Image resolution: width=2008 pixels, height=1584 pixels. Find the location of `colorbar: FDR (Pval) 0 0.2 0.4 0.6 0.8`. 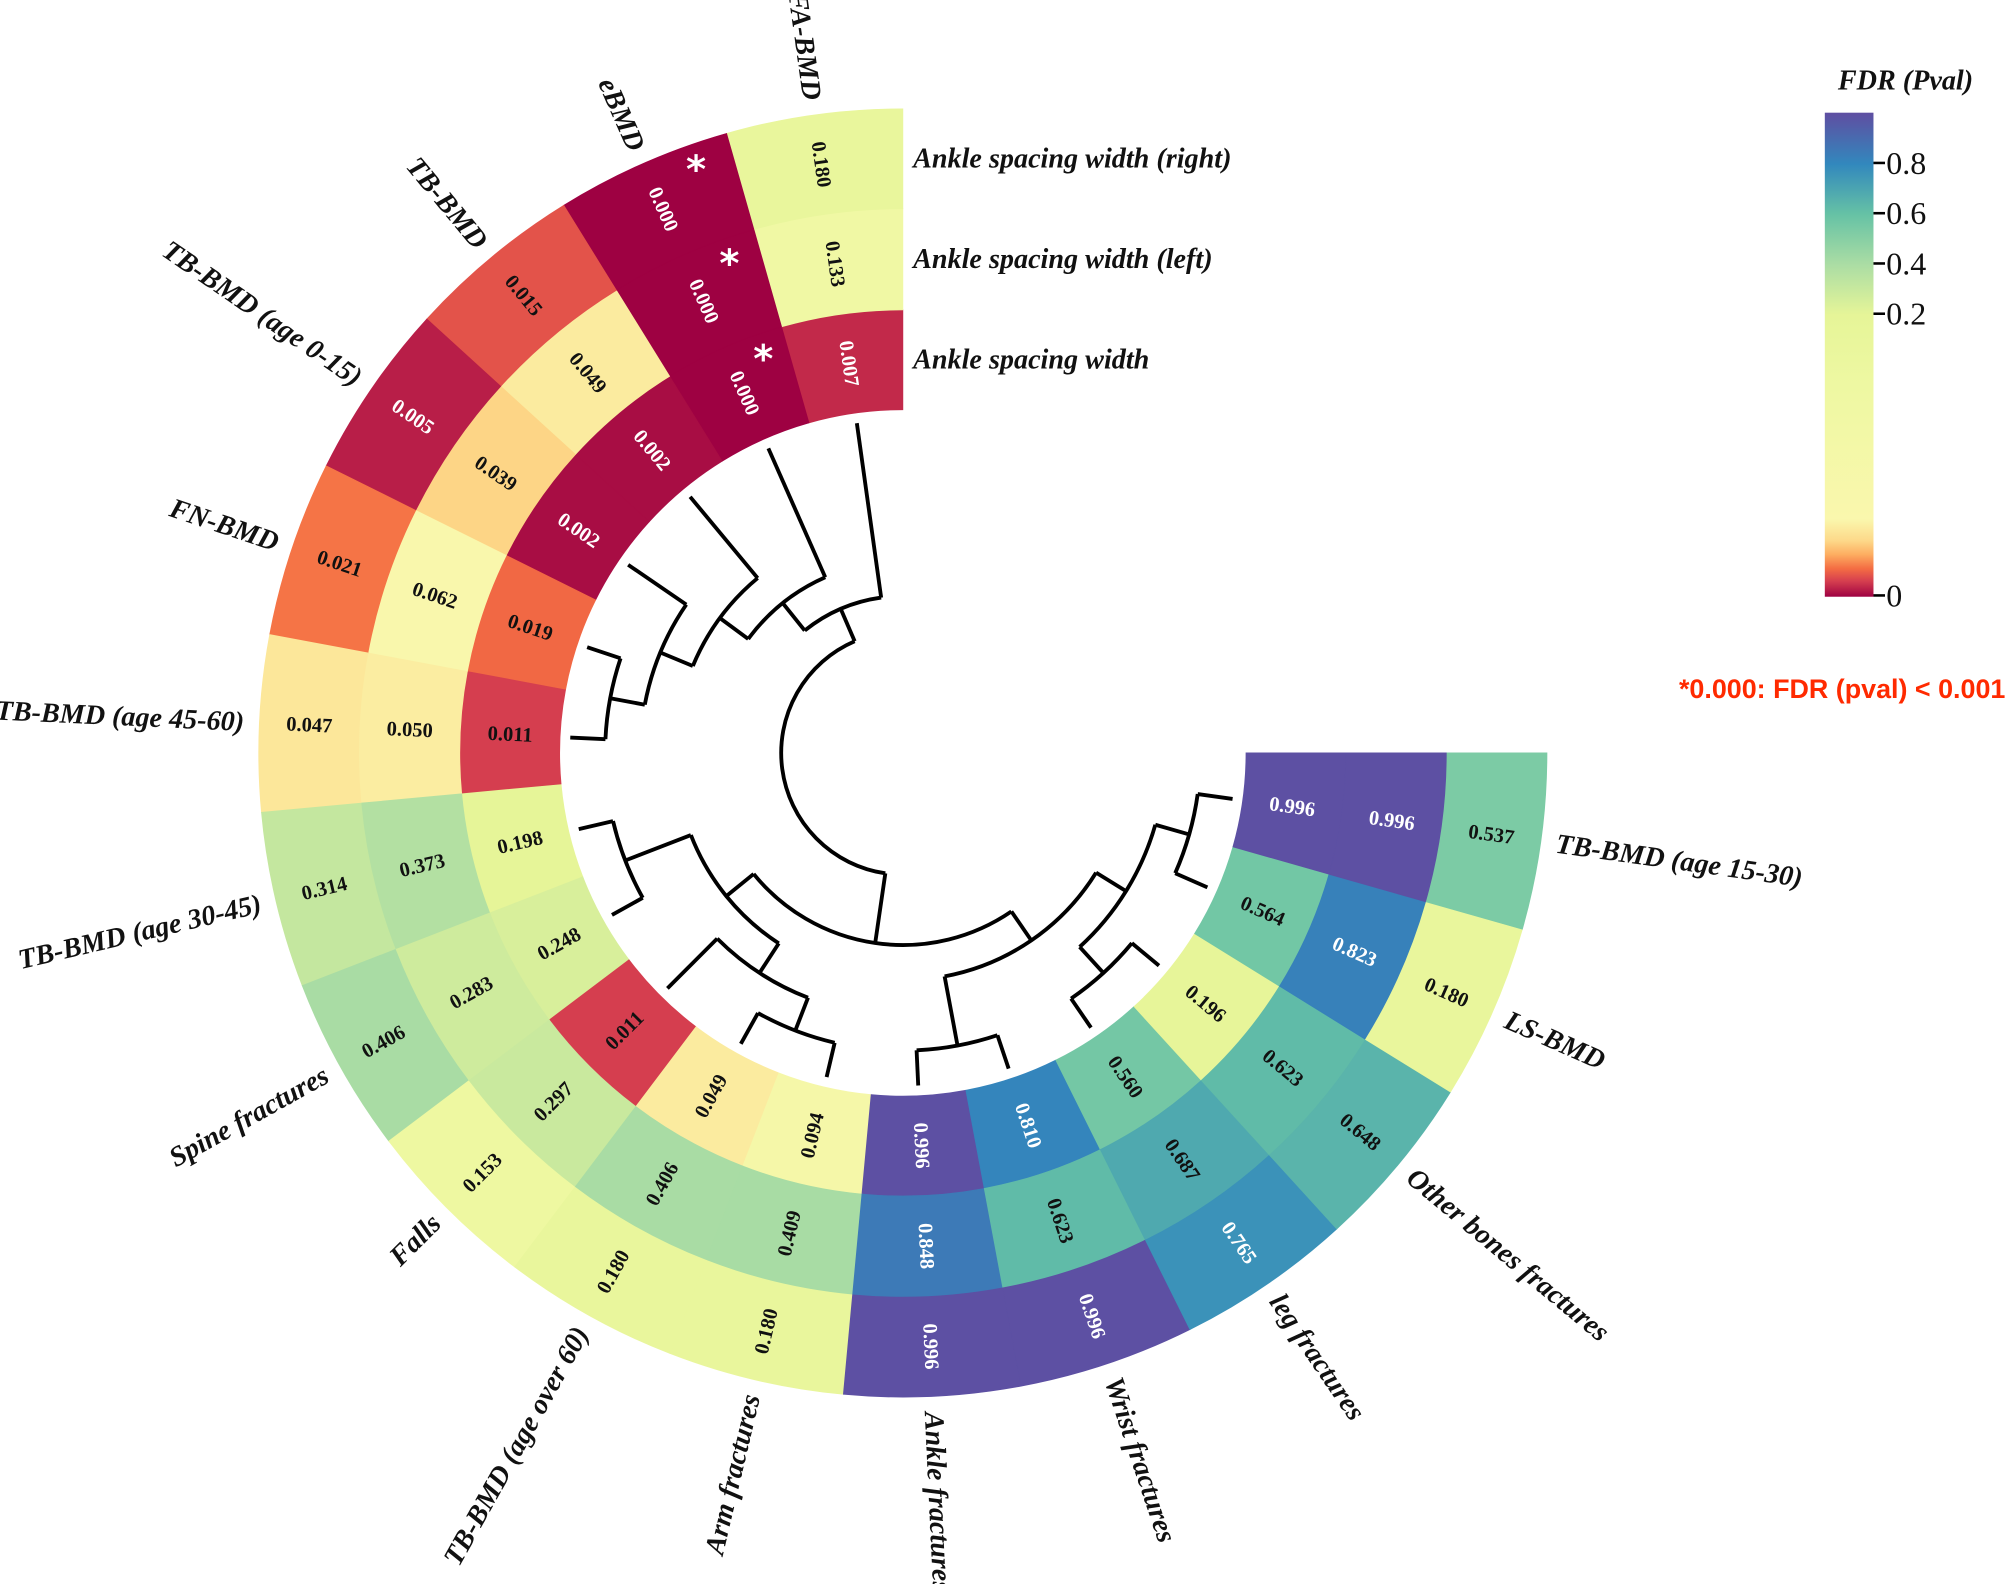

colorbar: FDR (Pval) 0 0.2 0.4 0.6 0.8 is located at coordinates (1898, 339).